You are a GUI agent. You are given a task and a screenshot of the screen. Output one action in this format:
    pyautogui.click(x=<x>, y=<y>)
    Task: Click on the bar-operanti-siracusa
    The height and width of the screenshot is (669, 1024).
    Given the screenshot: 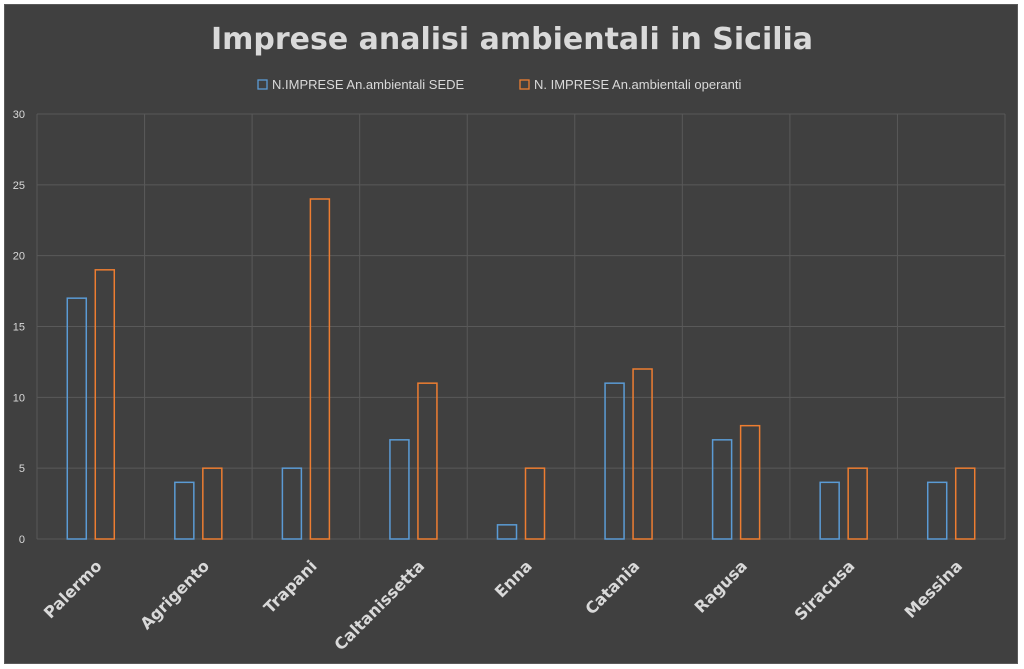 What is the action you would take?
    pyautogui.click(x=857, y=503)
    